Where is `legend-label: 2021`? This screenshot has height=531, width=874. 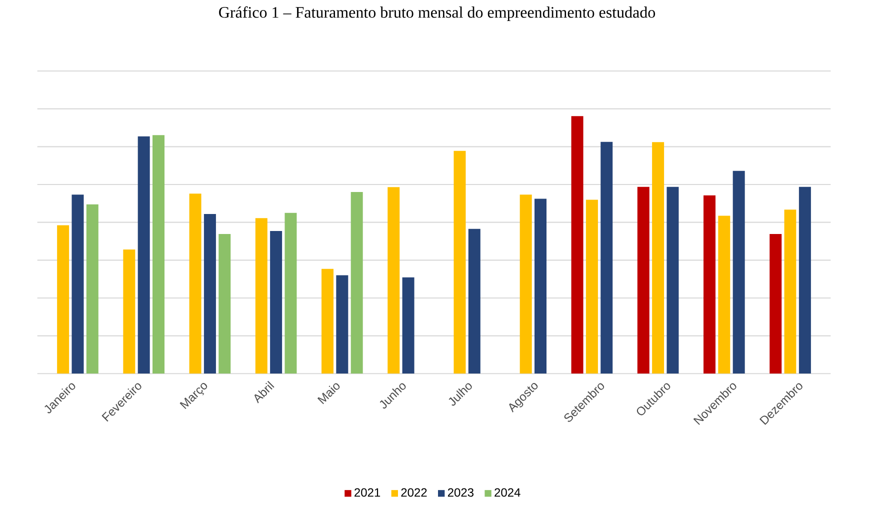
legend-label: 2021 is located at coordinates (367, 492).